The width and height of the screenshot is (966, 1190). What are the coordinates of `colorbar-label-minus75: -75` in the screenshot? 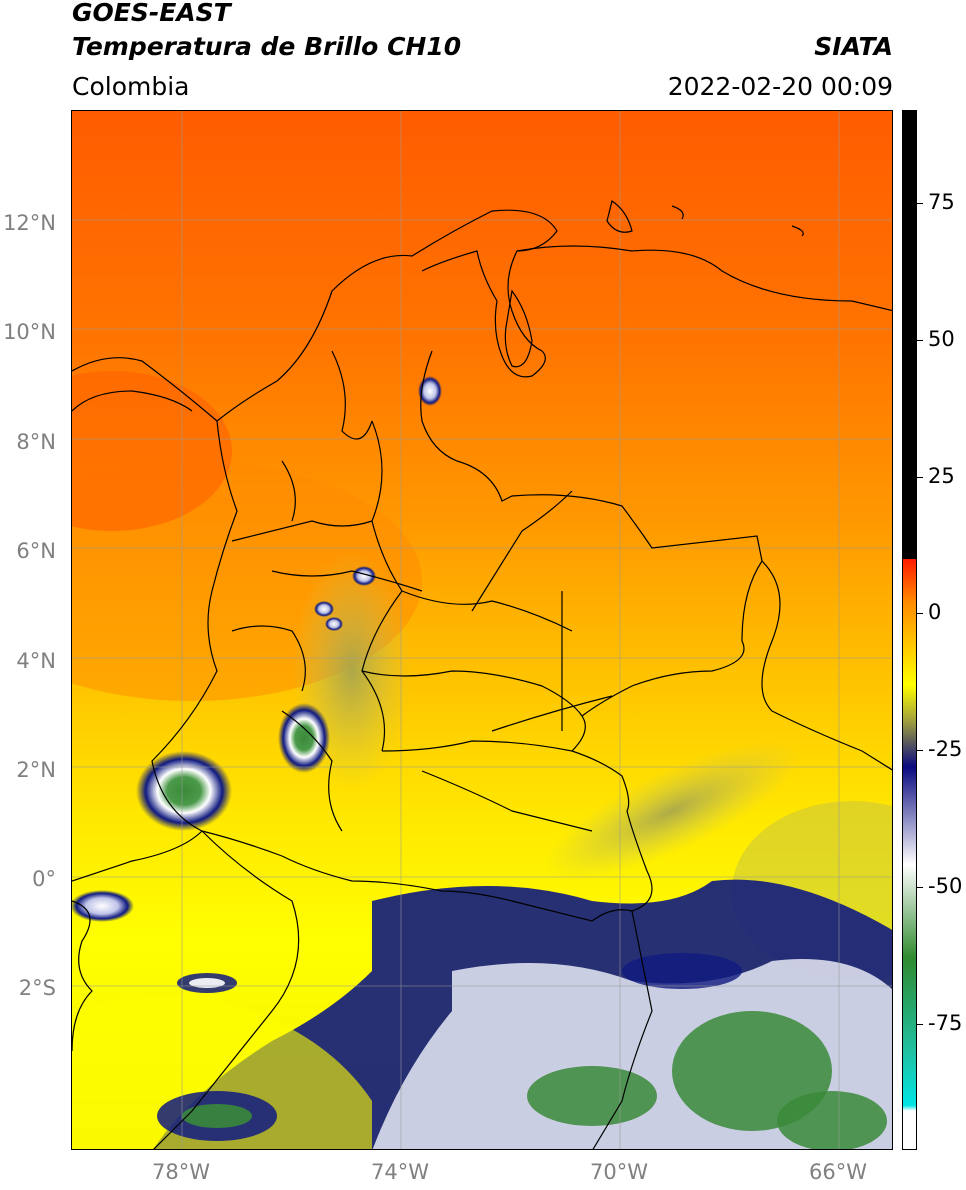 It's located at (945, 1023).